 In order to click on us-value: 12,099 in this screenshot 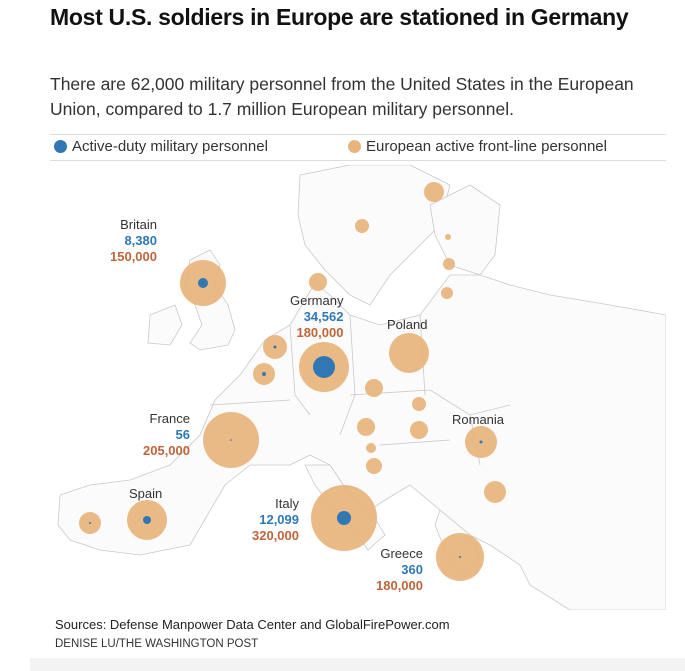, I will do `click(279, 519)`.